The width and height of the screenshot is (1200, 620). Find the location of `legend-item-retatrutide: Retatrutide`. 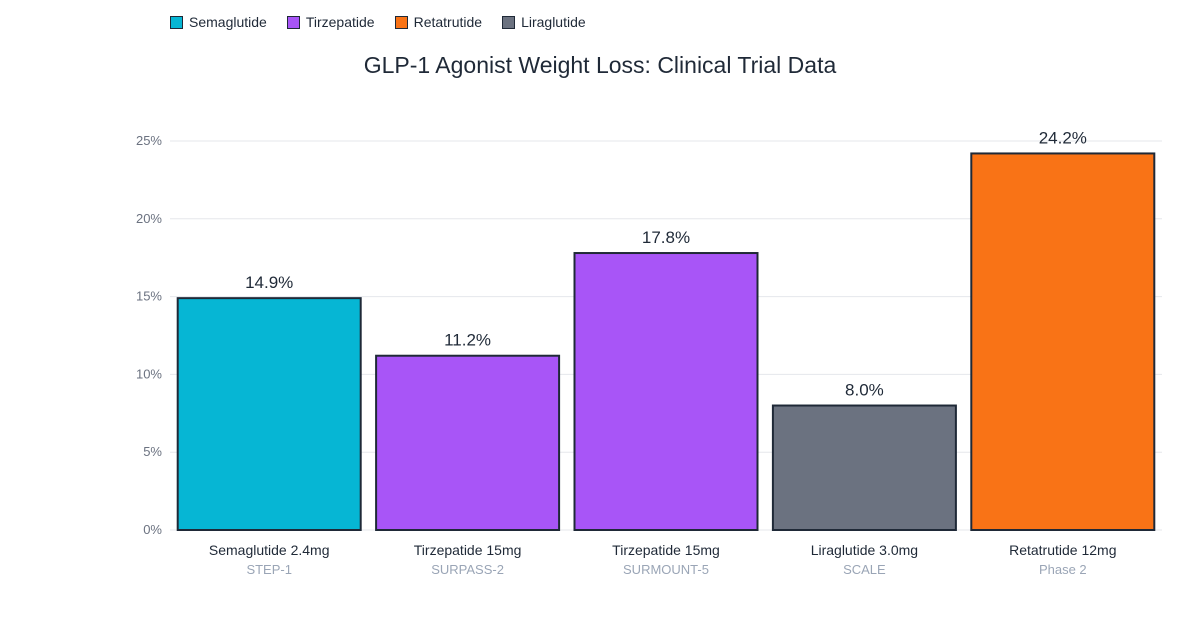

legend-item-retatrutide: Retatrutide is located at coordinates (438, 22).